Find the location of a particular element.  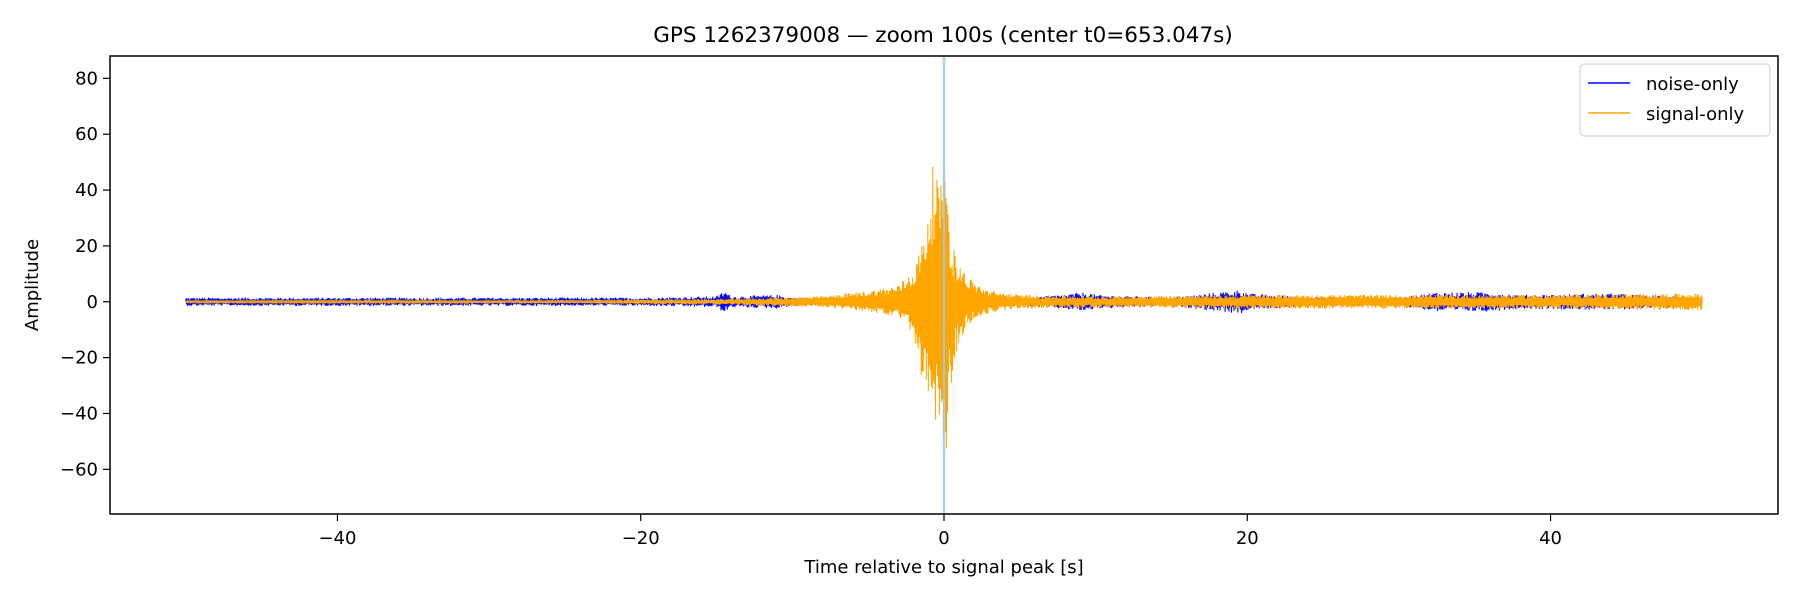

x-tick-label: −20 is located at coordinates (641, 538).